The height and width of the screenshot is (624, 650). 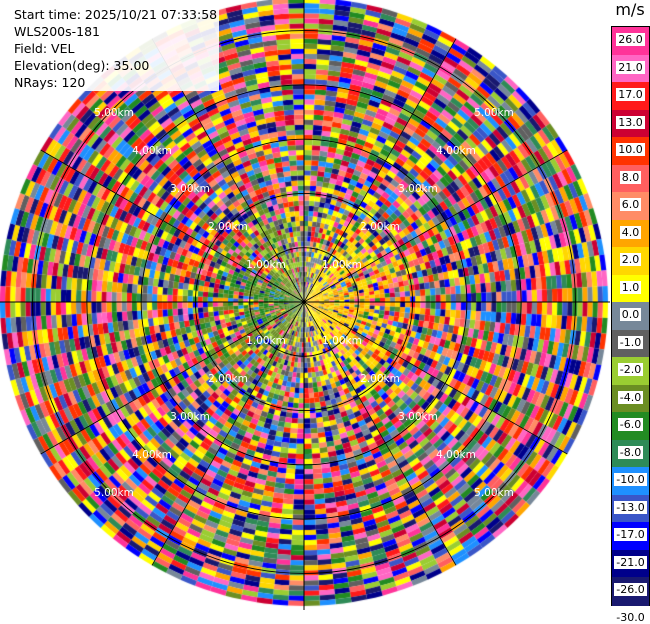 What do you see at coordinates (630, 452) in the screenshot?
I see `colorbar-tick-label: -8.0` at bounding box center [630, 452].